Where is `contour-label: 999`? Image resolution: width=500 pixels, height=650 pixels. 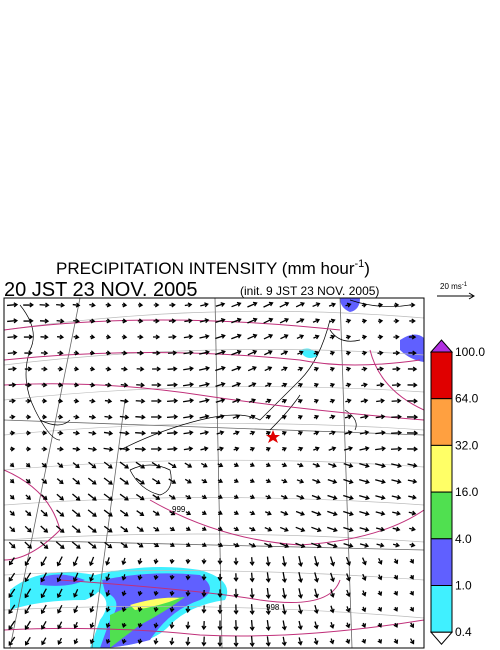
contour-label: 999 is located at coordinates (179, 509).